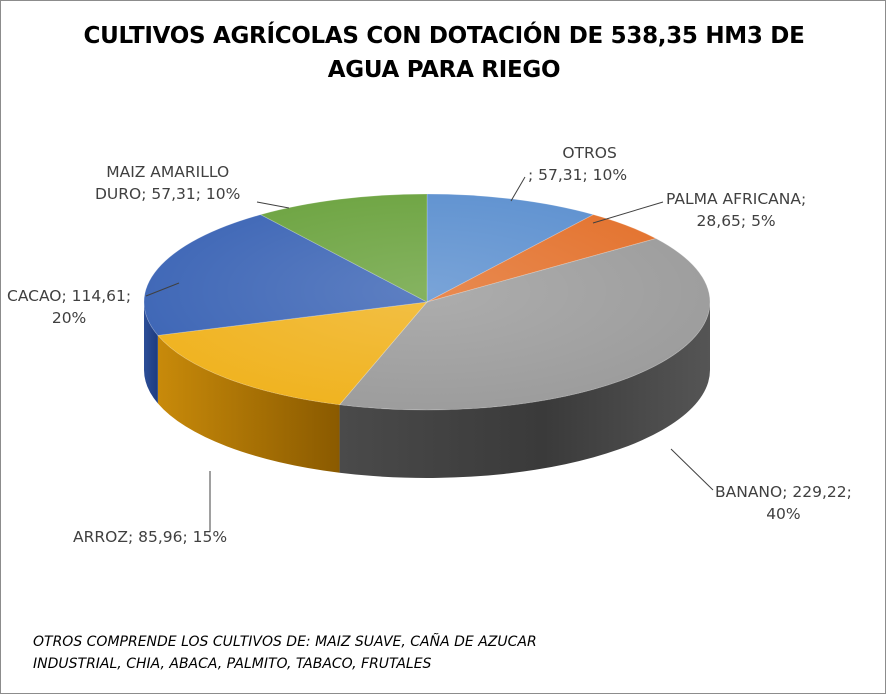 The image size is (886, 695). I want to click on data-label-otros-line-1: OTROS, so click(589, 153).